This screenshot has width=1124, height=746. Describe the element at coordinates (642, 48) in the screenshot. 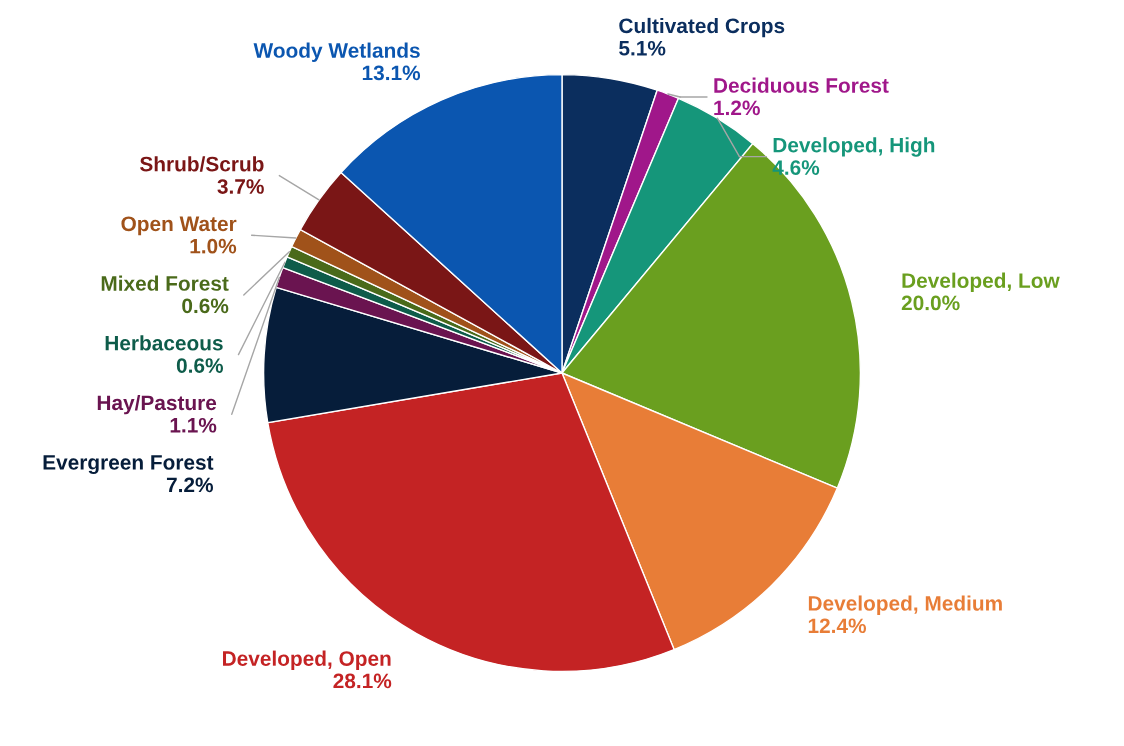

I see `data-label: 5.1%` at that location.